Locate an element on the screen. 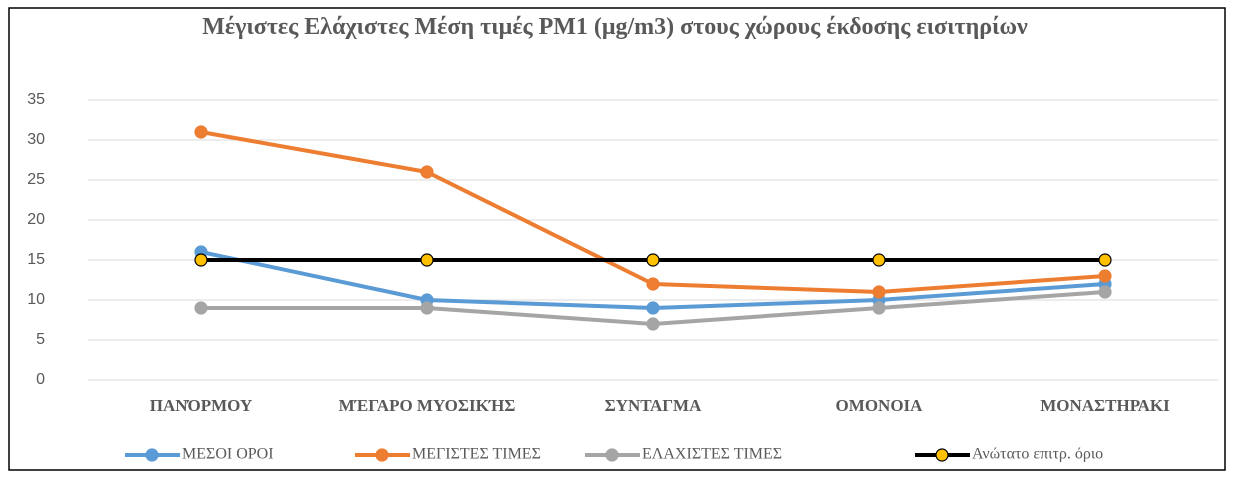 The image size is (1234, 480). y-tick-label: 25 is located at coordinates (36, 179).